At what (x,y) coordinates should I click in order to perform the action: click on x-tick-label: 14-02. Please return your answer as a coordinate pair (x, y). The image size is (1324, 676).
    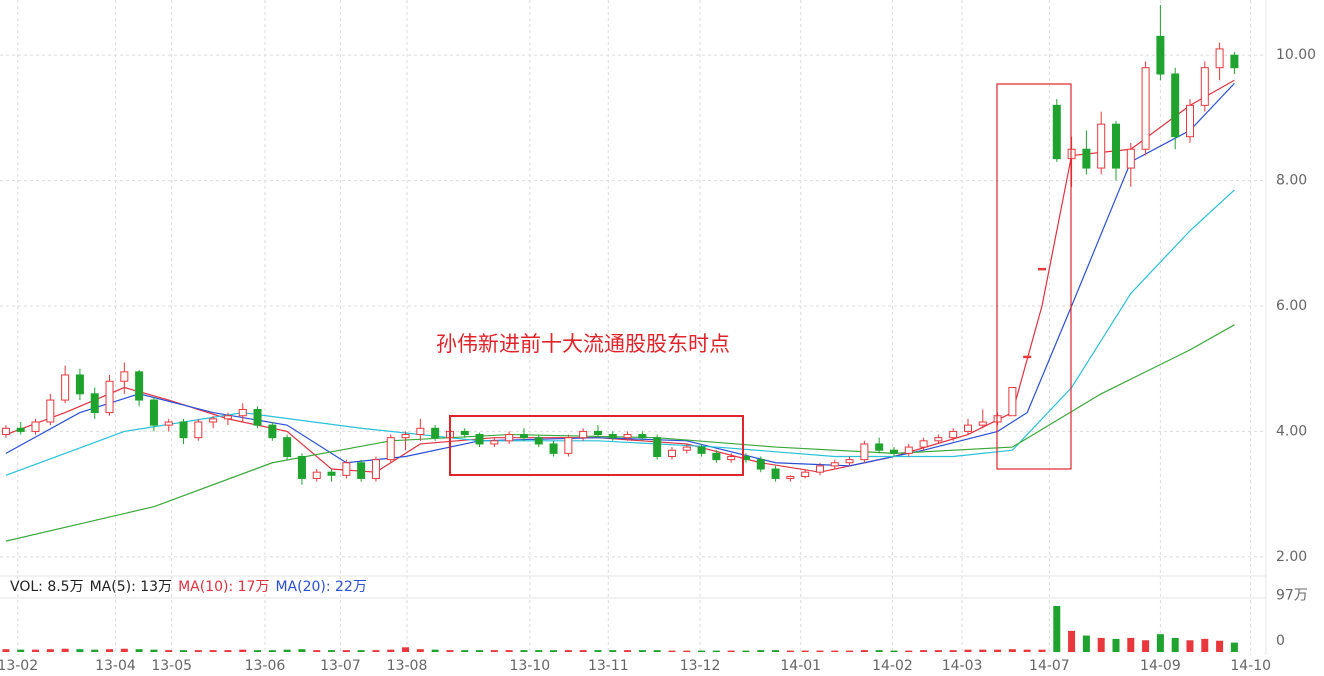
    Looking at the image, I should click on (892, 666).